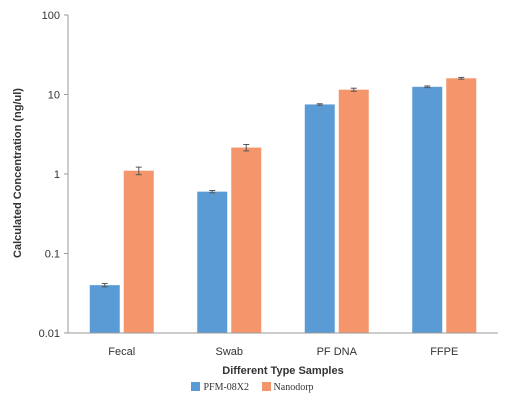 The width and height of the screenshot is (505, 403). Describe the element at coordinates (293, 388) in the screenshot. I see `legend-label-series-2: Nanodorp` at that location.